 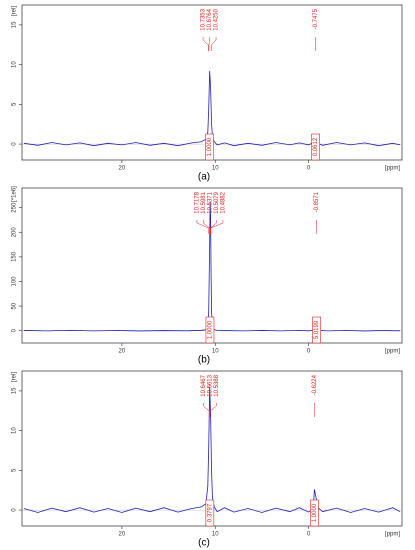 I want to click on y-tick-label: 100, so click(x=15, y=281).